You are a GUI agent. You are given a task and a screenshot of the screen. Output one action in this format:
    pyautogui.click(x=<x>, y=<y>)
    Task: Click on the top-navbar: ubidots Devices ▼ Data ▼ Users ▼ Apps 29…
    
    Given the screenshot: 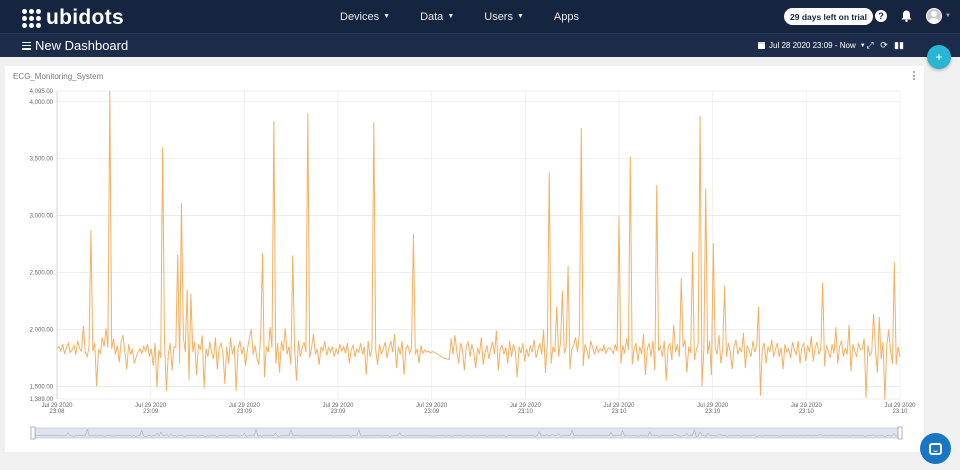 What is the action you would take?
    pyautogui.click(x=480, y=16)
    